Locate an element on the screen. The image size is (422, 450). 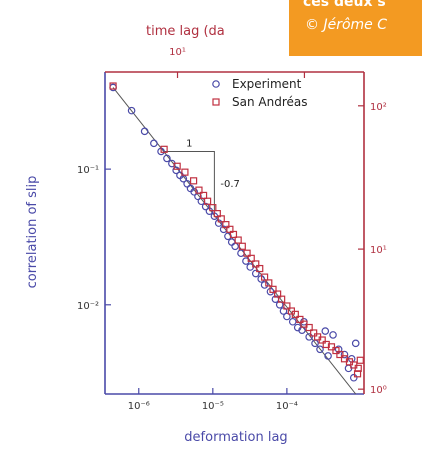
top-axis-title: time lag (da is located at coordinates (185, 31).